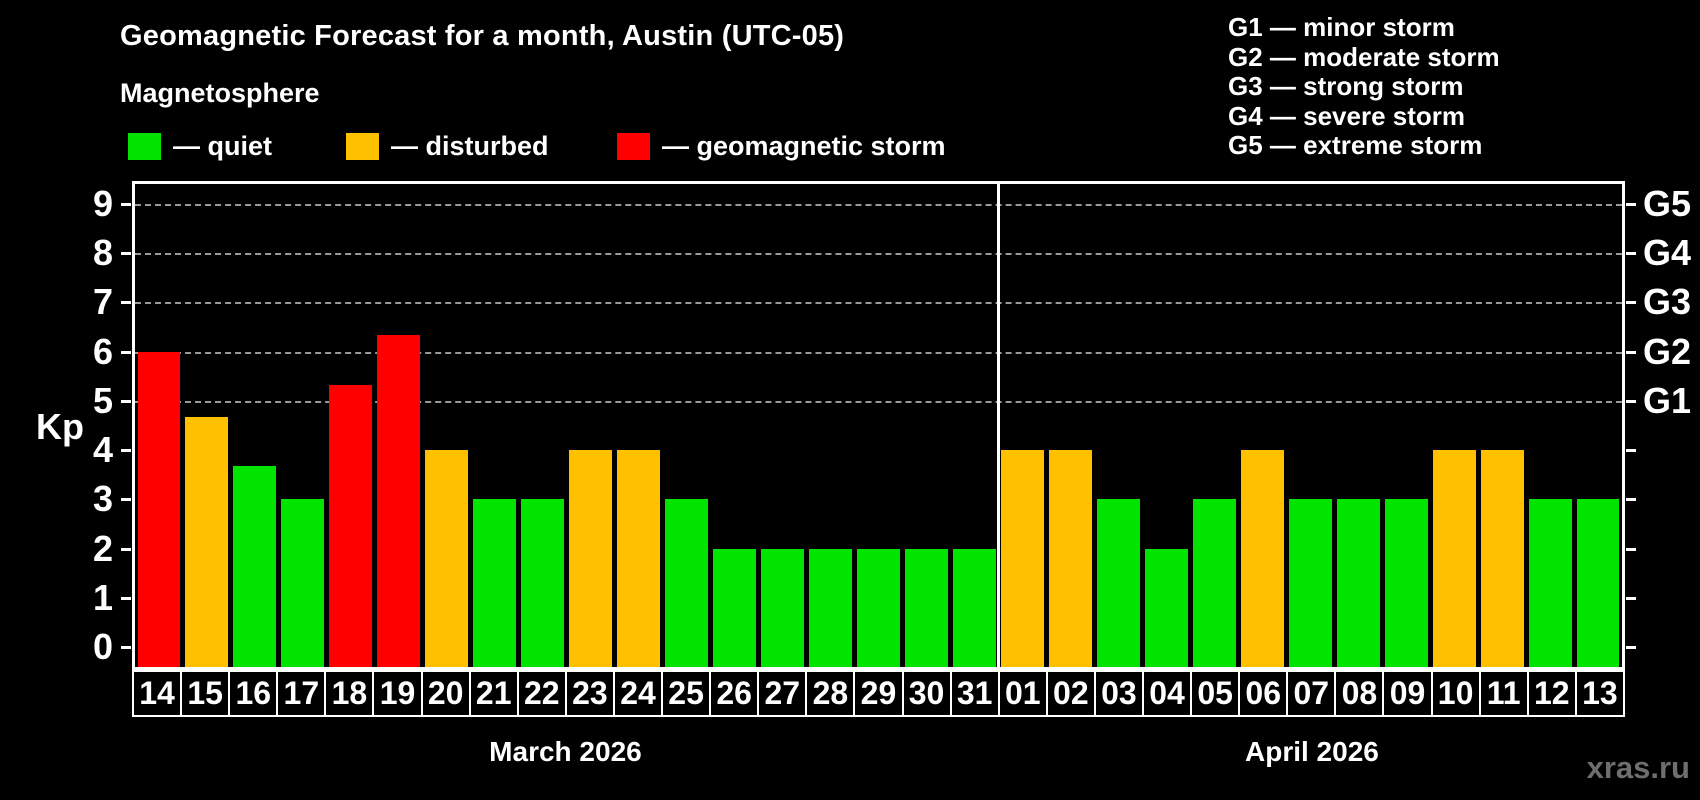 This screenshot has width=1700, height=800. Describe the element at coordinates (1551, 693) in the screenshot. I see `day-cell-12: 12` at that location.